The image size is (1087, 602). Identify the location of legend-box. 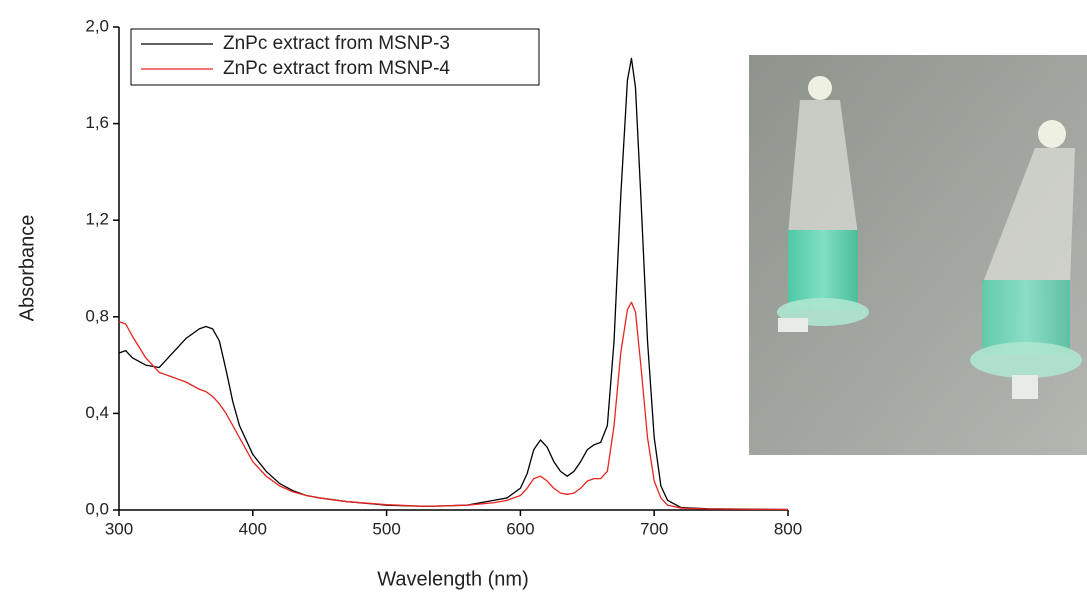
(335, 57).